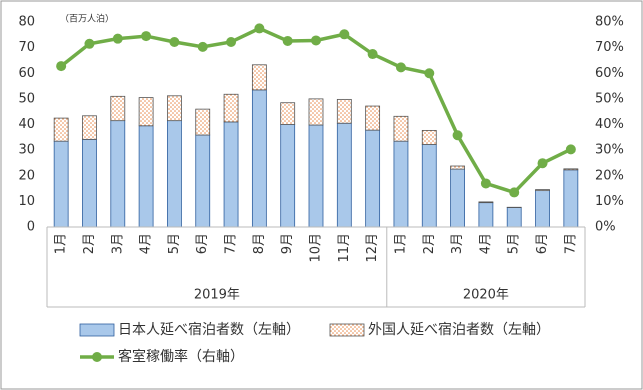 This screenshot has width=643, height=390. What do you see at coordinates (486, 295) in the screenshot?
I see `group-label: 2020年` at bounding box center [486, 295].